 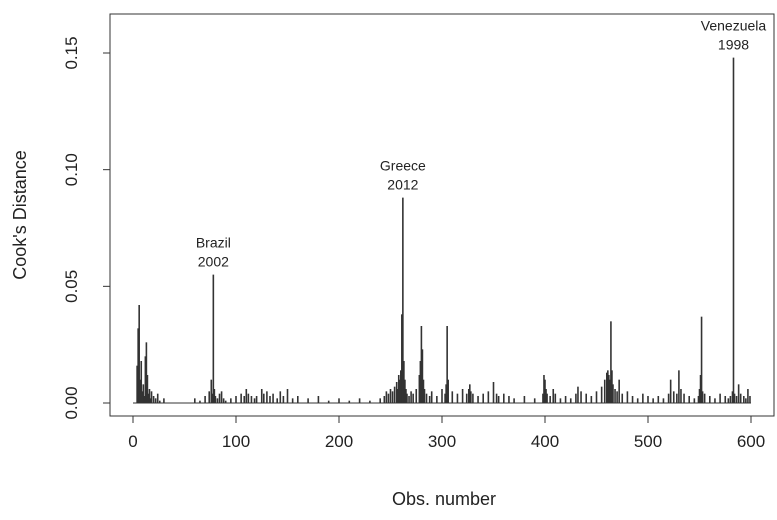 I want to click on x-tick-label: 600, so click(x=751, y=441).